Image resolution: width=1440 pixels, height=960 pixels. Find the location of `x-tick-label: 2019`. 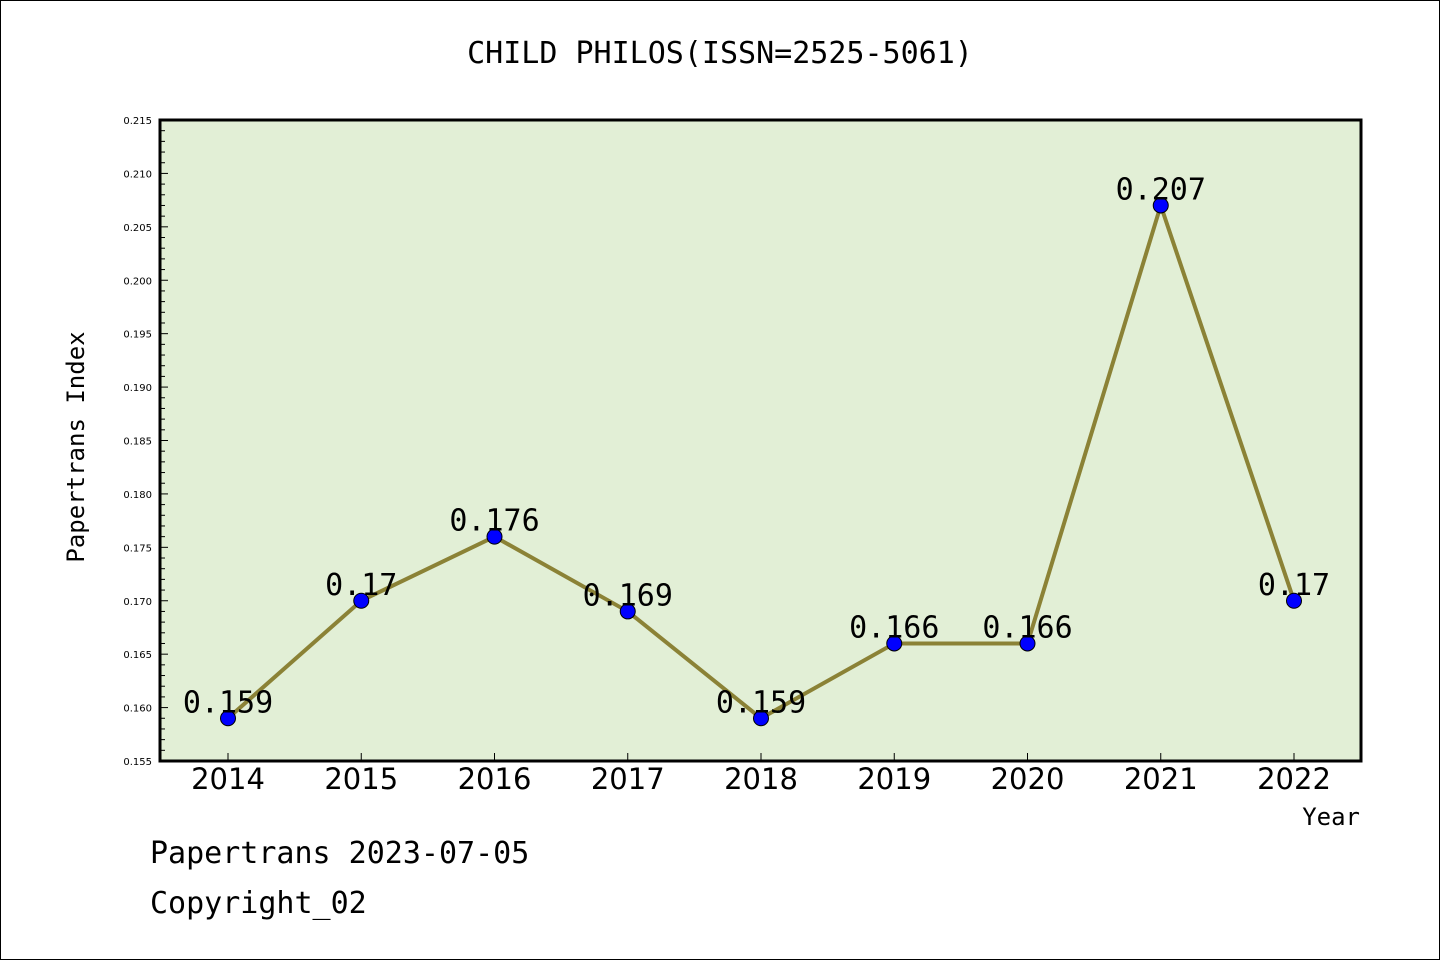

x-tick-label: 2019 is located at coordinates (894, 779).